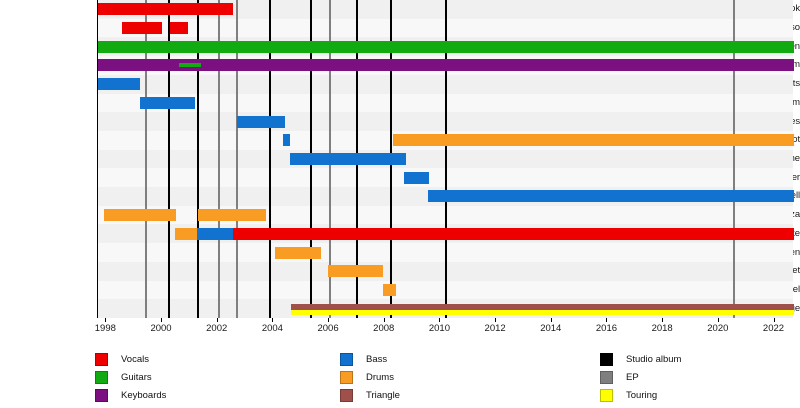 Image resolution: width=800 pixels, height=408 pixels. What do you see at coordinates (101, 377) in the screenshot?
I see `legend-swatch-guitars` at bounding box center [101, 377].